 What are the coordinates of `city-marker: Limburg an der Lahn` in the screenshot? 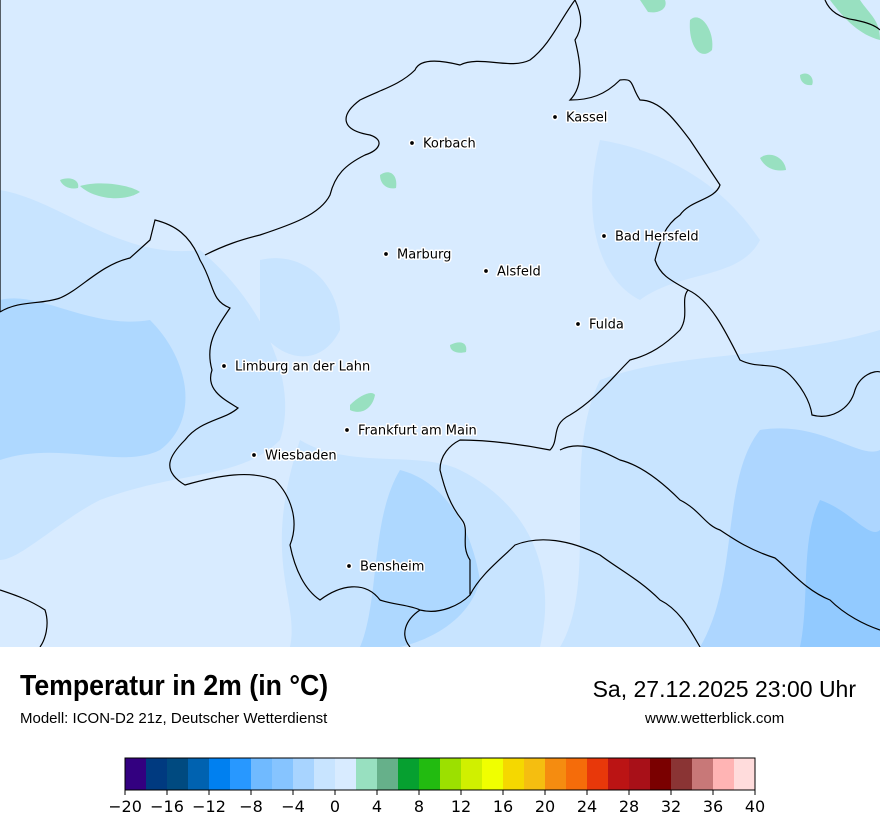 It's located at (296, 367).